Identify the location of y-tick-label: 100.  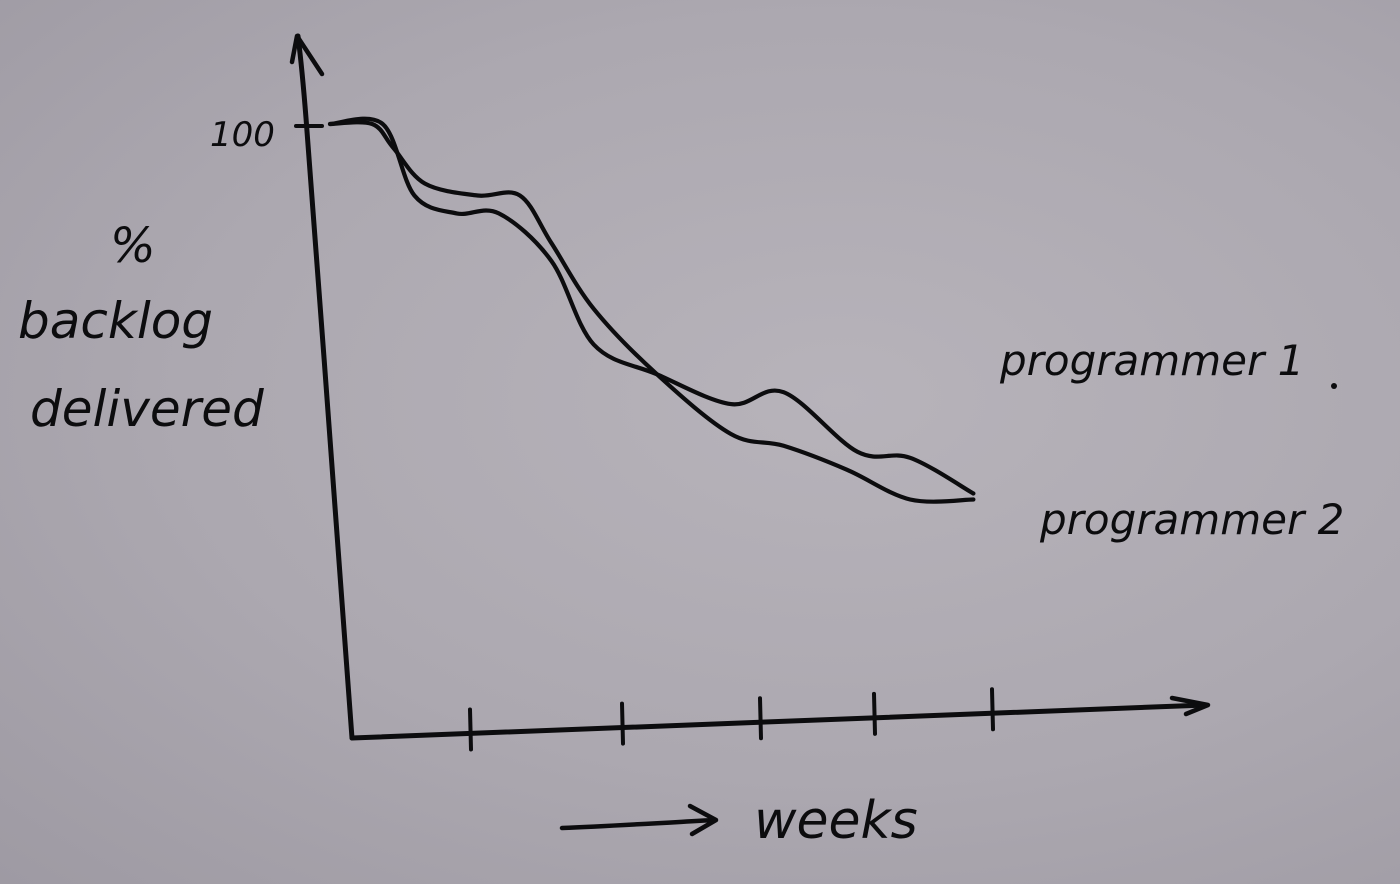
(242, 135).